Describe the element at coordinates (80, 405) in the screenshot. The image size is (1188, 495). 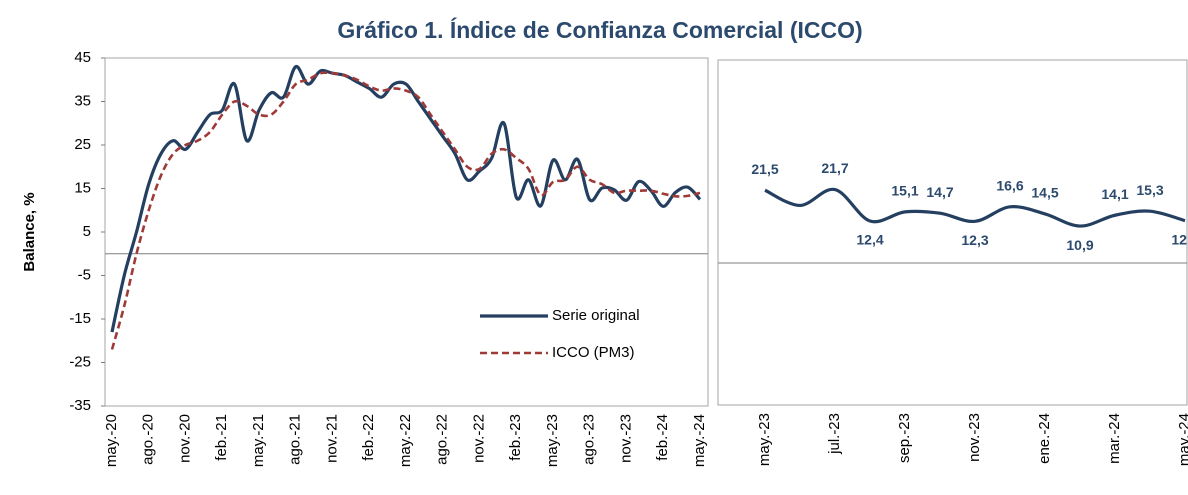
I see `y-tick-label: -35` at that location.